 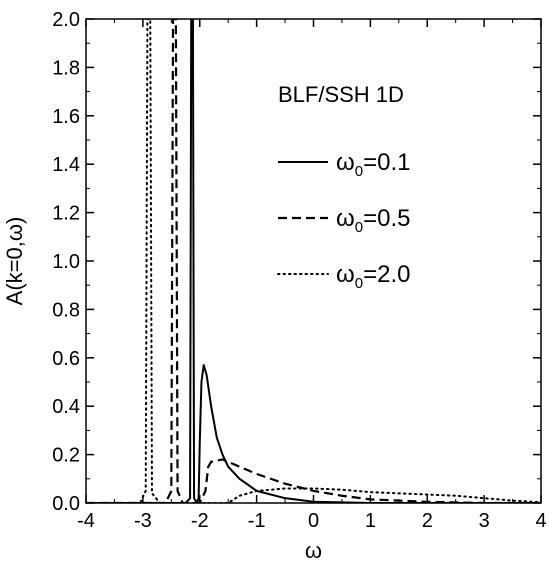 I want to click on legend: ω0=0.1 ω0=0.5 ω0=2.0, so click(x=343, y=220).